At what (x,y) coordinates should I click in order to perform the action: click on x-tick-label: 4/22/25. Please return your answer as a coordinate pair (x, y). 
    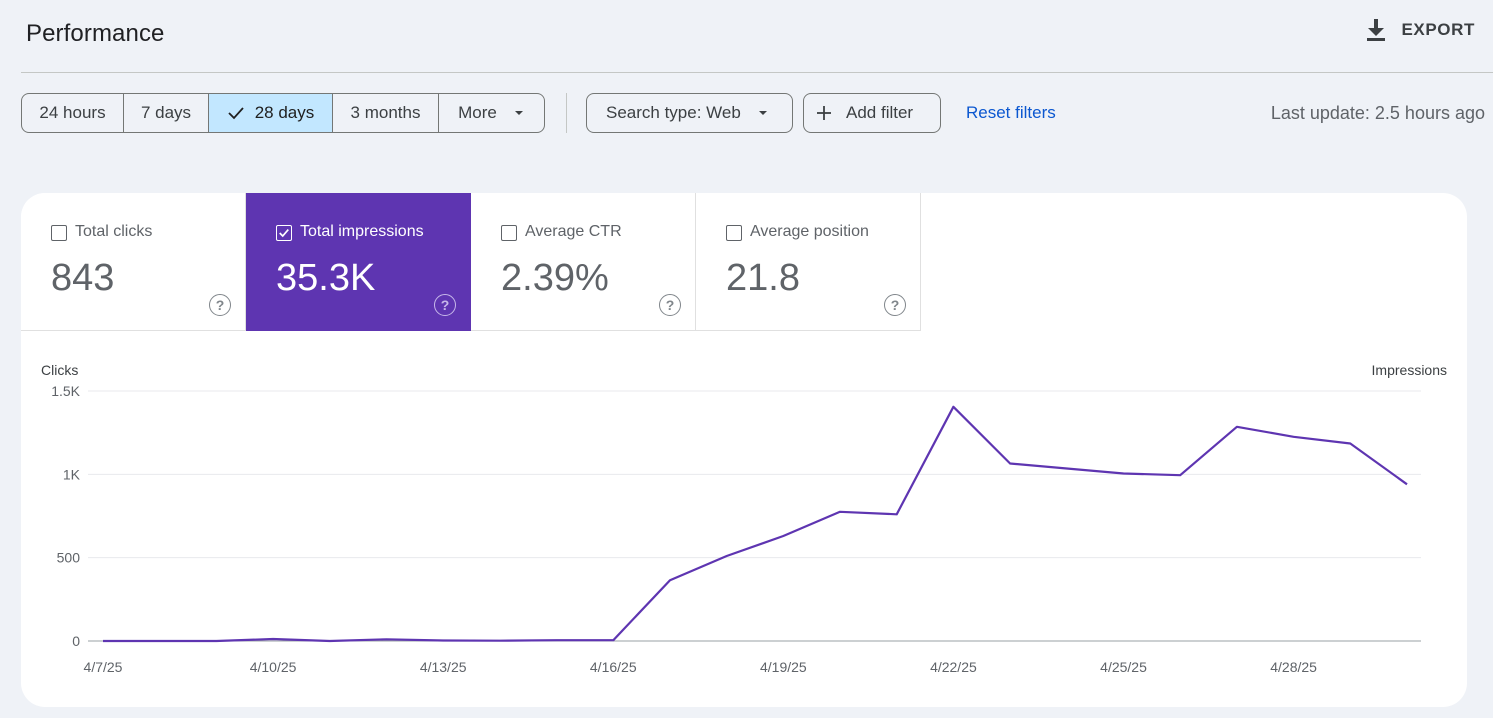
    Looking at the image, I should click on (953, 667).